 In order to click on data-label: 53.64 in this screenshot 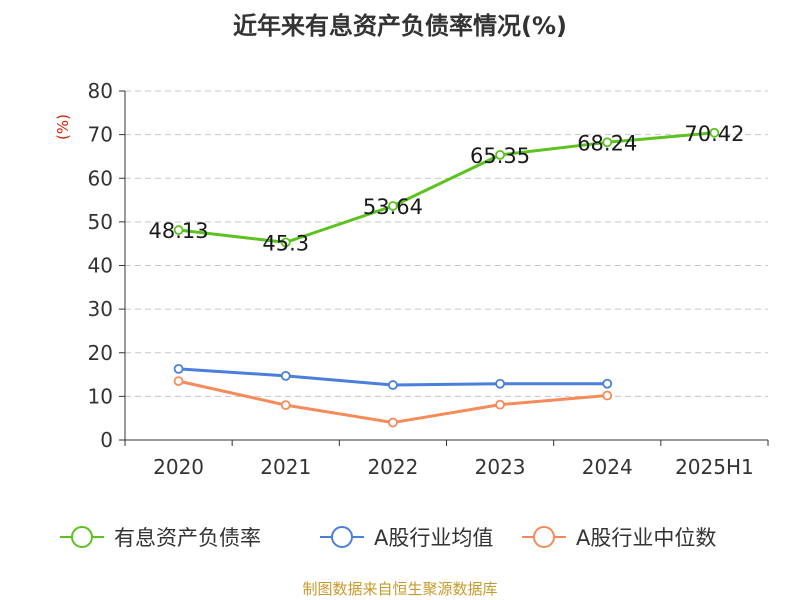, I will do `click(393, 207)`.